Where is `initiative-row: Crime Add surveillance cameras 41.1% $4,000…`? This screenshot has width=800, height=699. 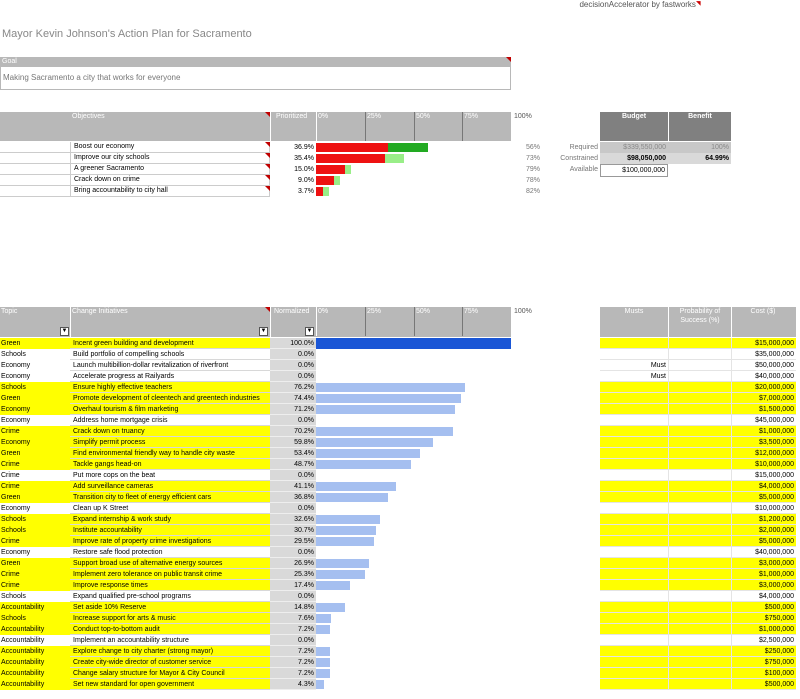 initiative-row: Crime Add surveillance cameras 41.1% $4,000… is located at coordinates (398, 486).